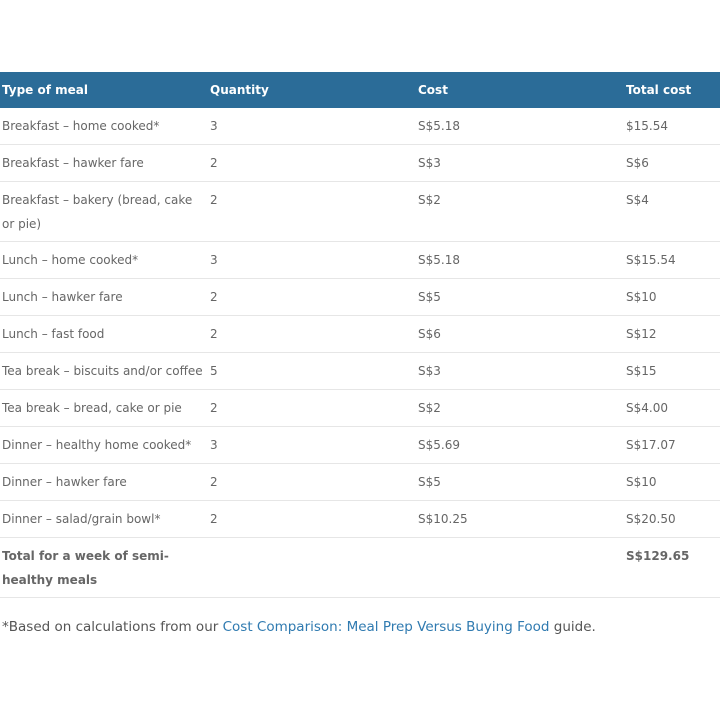  Describe the element at coordinates (672, 126) in the screenshot. I see `cell-total-cost: $15.54` at that location.